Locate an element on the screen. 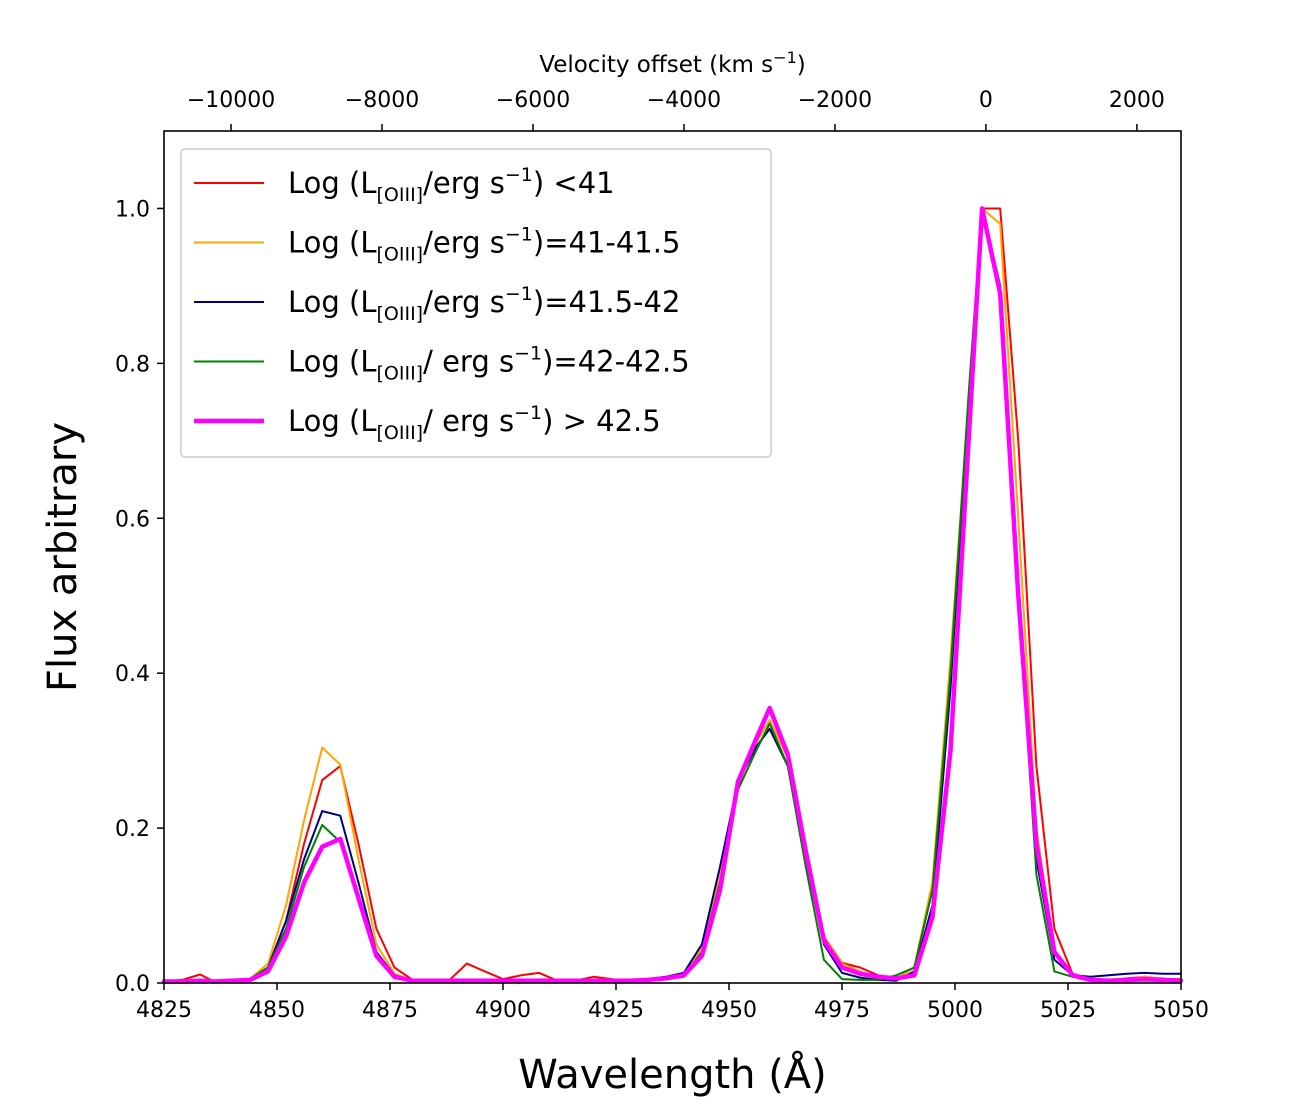 This screenshot has height=1104, width=1312. legend-label-end: ) <41 is located at coordinates (574, 183).